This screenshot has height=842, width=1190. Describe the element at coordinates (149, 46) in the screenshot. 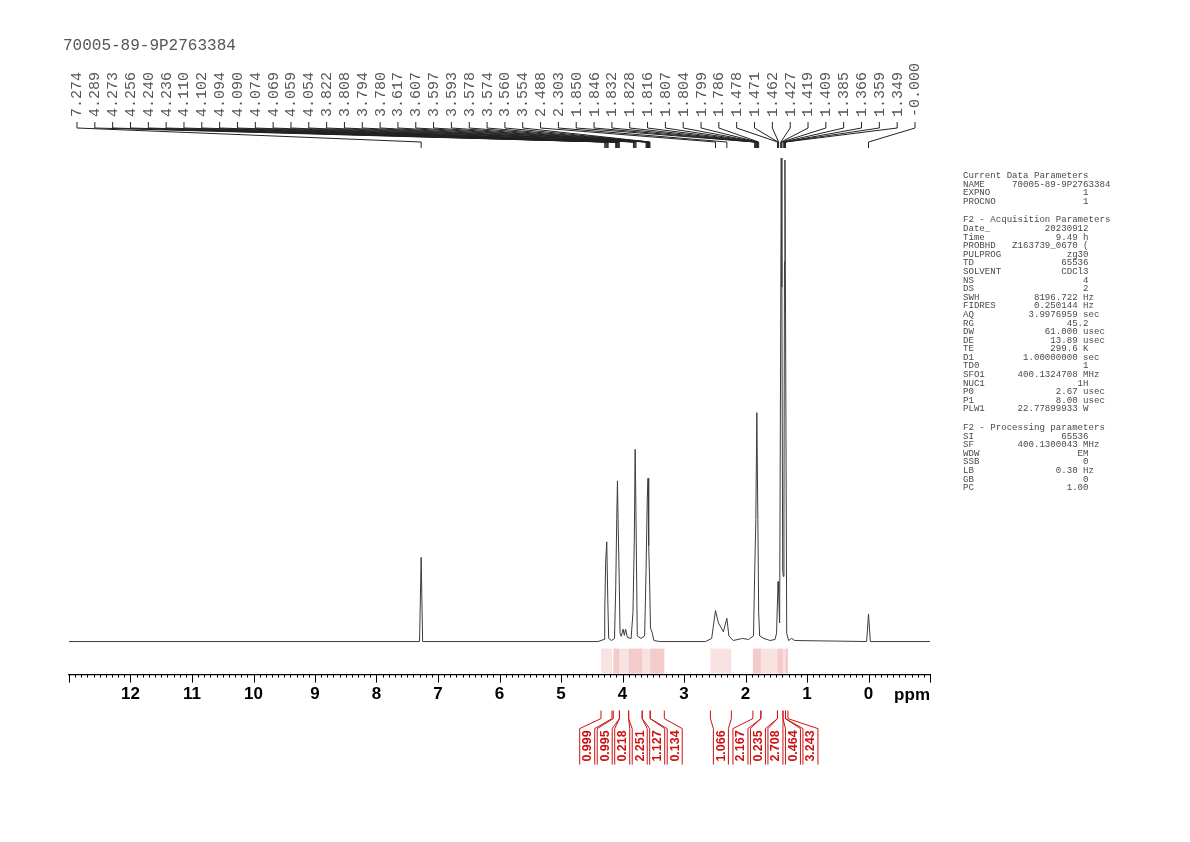

I see `chart-title: 70005-89-9P2763384` at that location.